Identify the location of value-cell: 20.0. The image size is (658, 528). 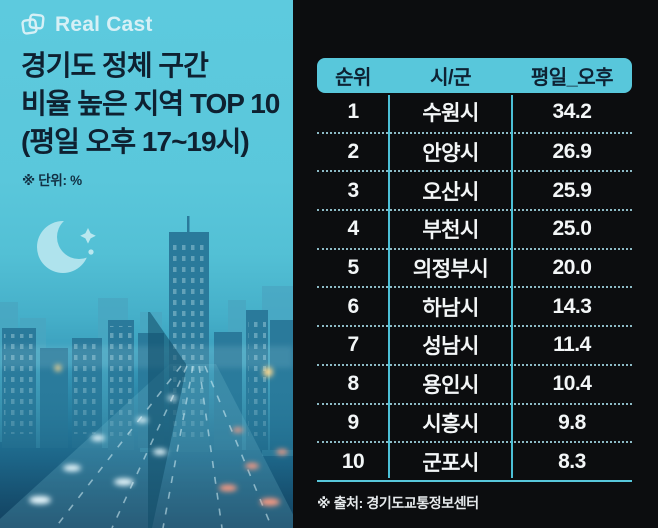
(572, 268).